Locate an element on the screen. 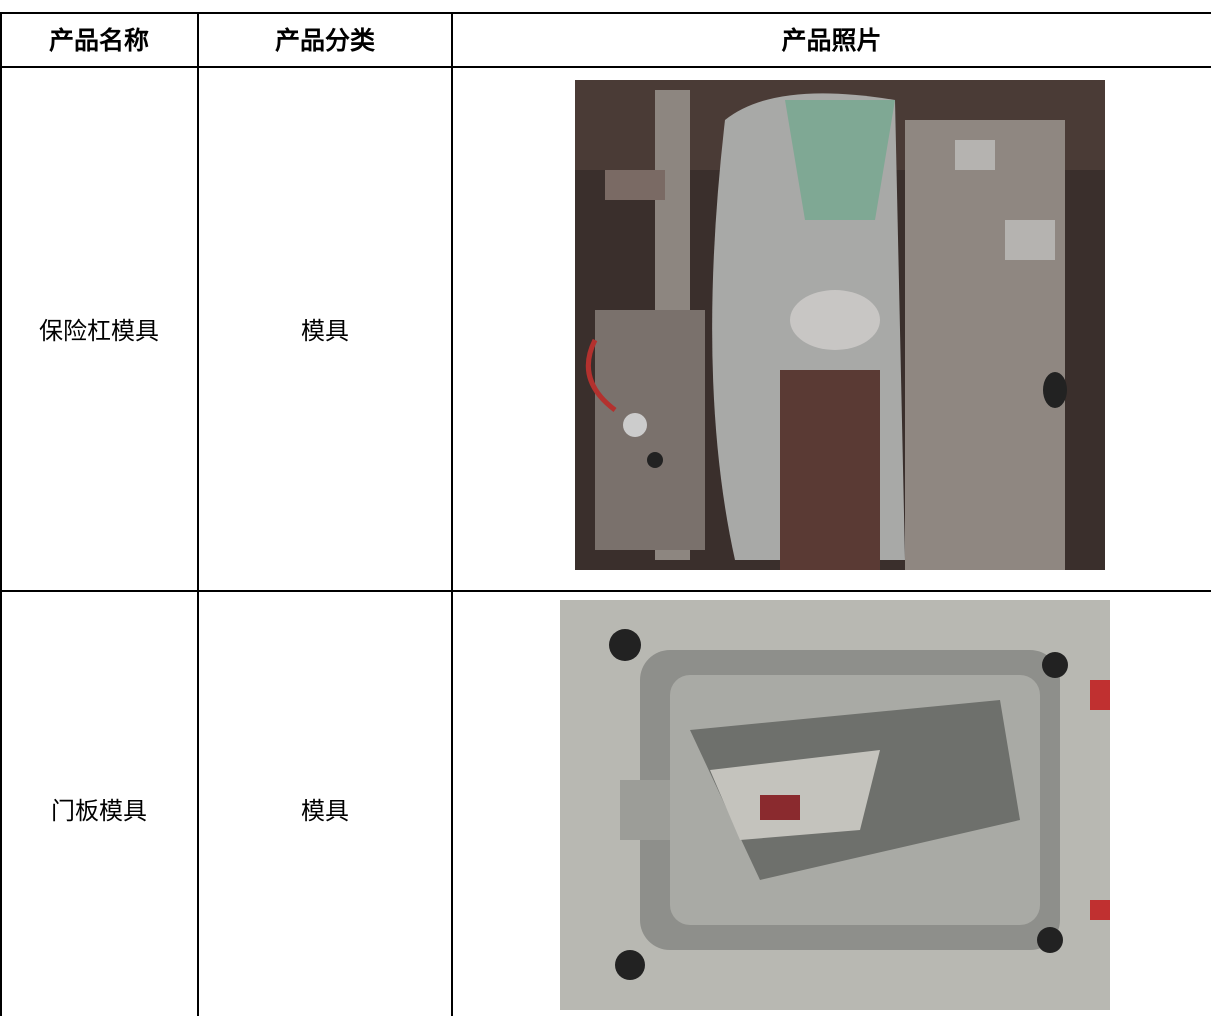  header-cell: 产品照片 is located at coordinates (831, 40).